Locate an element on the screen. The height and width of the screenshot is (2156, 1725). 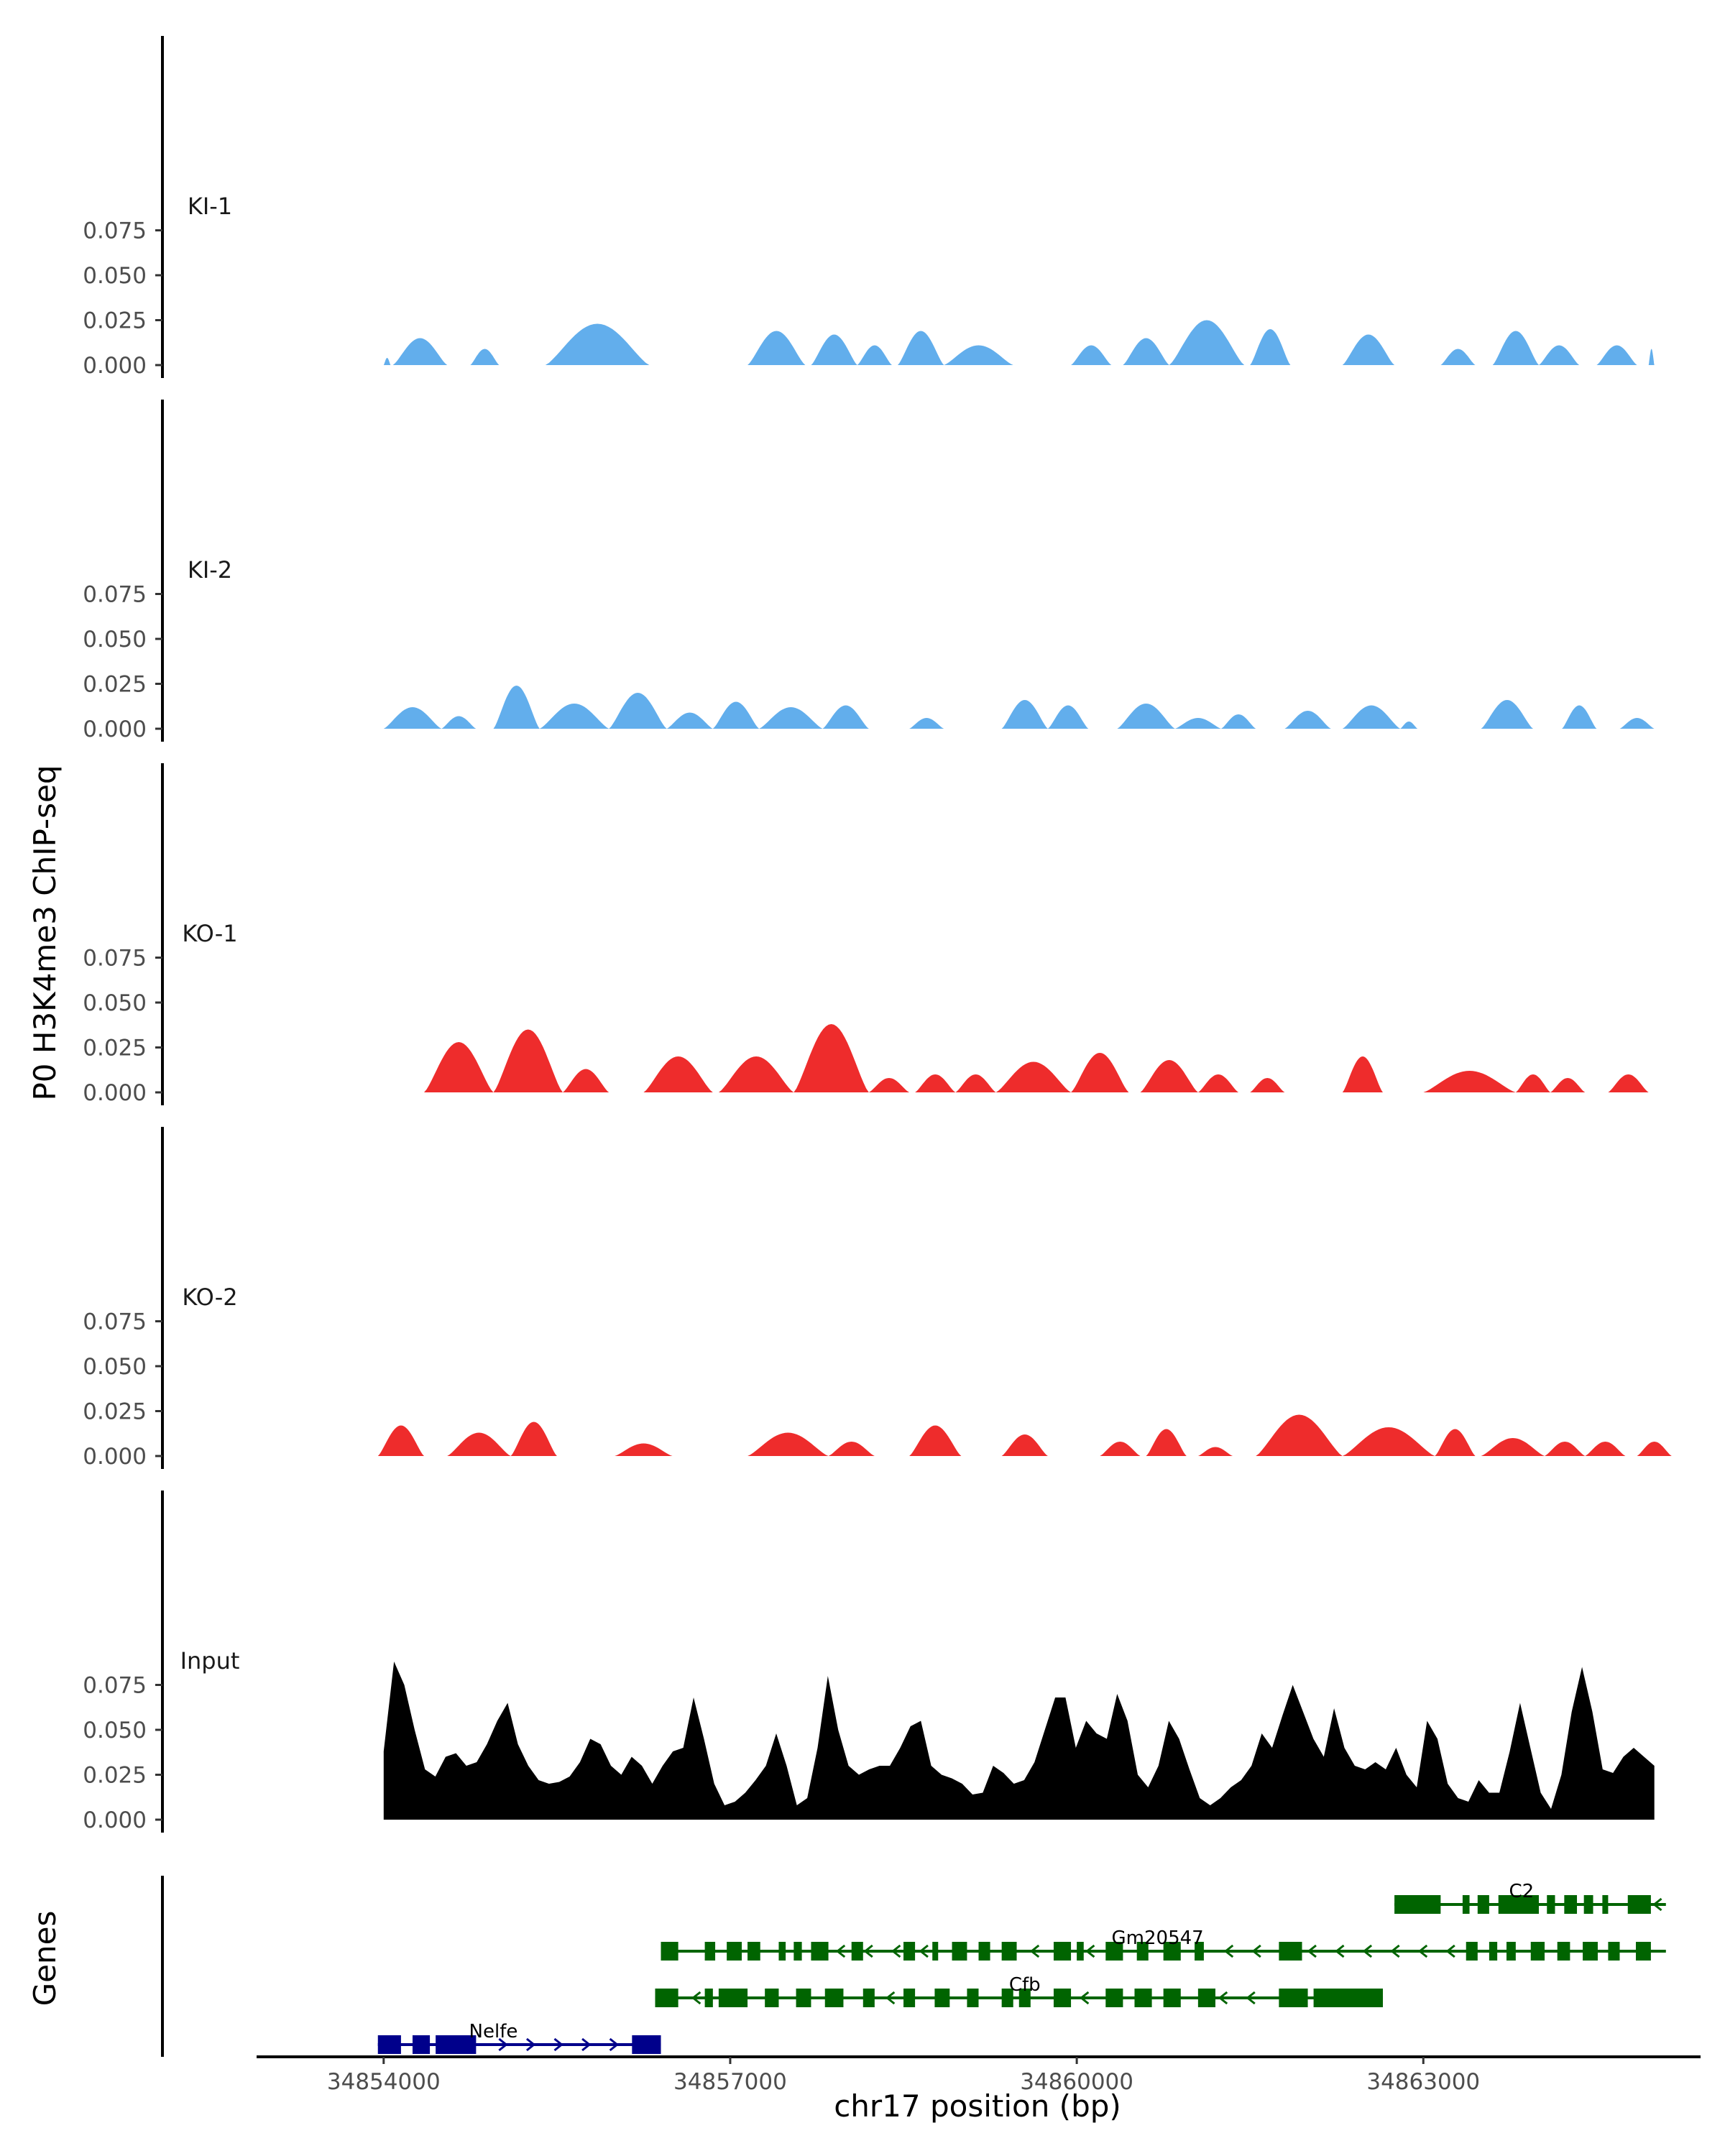
gene-c2: C2 is located at coordinates (1530, 1898).